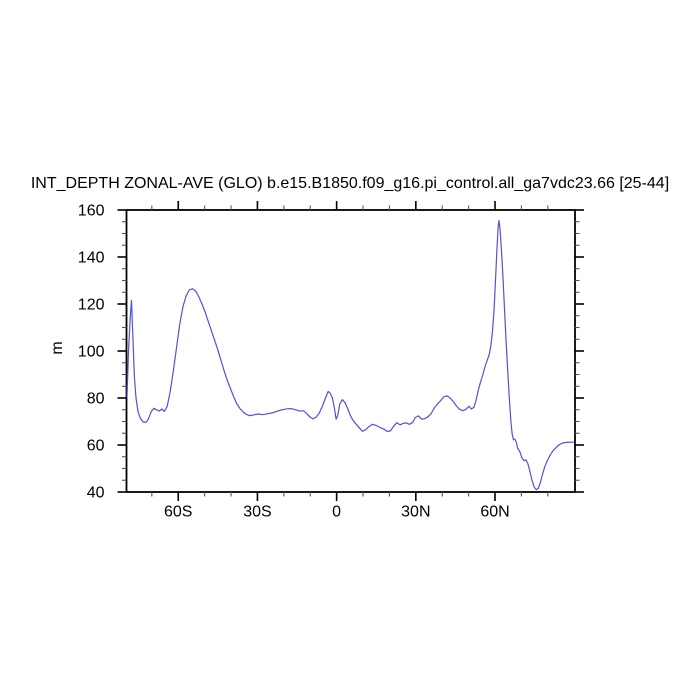 The height and width of the screenshot is (700, 700). What do you see at coordinates (91, 211) in the screenshot?
I see `y-tick-label: 160` at bounding box center [91, 211].